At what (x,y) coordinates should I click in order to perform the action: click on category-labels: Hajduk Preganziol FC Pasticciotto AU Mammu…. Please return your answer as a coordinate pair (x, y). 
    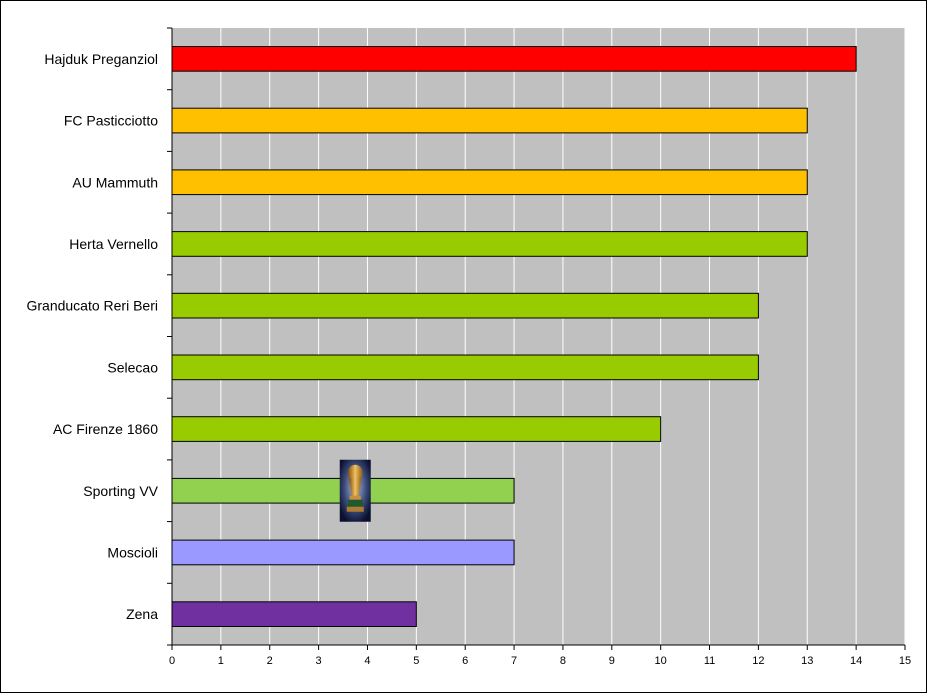
    Looking at the image, I should click on (92, 336).